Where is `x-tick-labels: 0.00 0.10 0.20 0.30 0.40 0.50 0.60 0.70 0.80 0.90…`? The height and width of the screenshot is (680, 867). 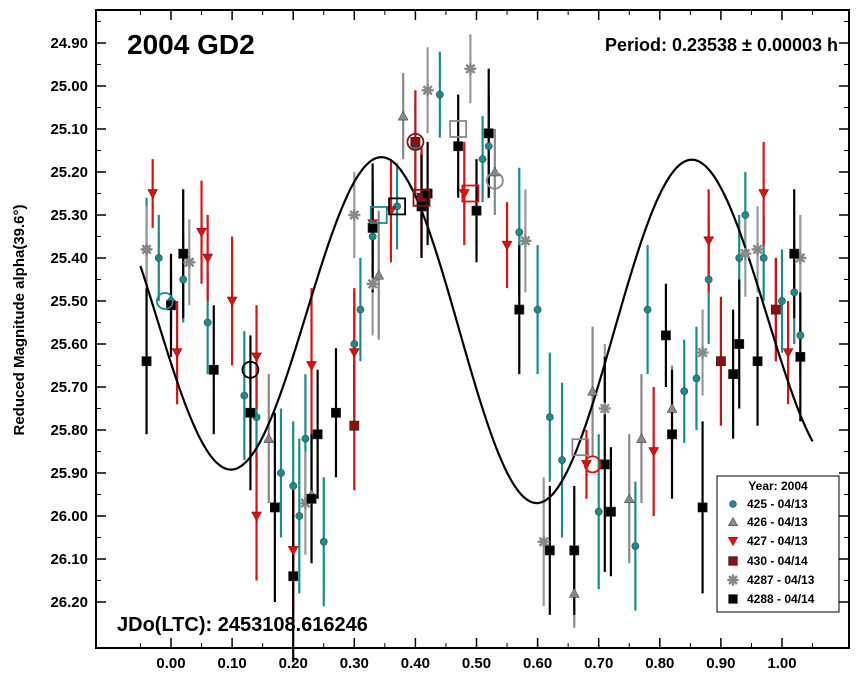 x-tick-labels: 0.00 0.10 0.20 0.30 0.40 0.50 0.60 0.70 0.80 0.90… is located at coordinates (476, 663).